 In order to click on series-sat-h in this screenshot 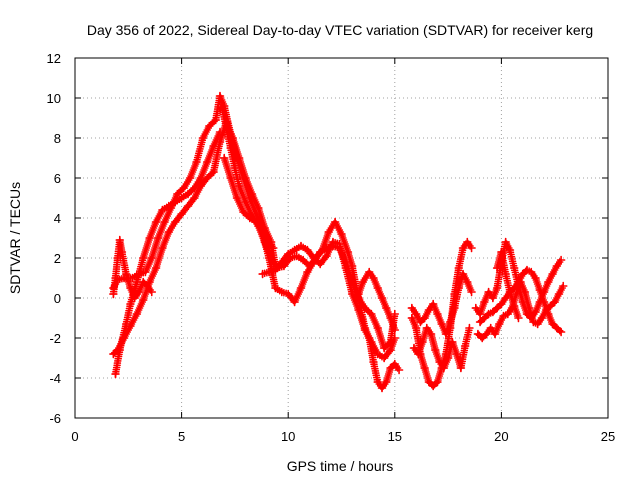, I will do `click(377, 301)`.